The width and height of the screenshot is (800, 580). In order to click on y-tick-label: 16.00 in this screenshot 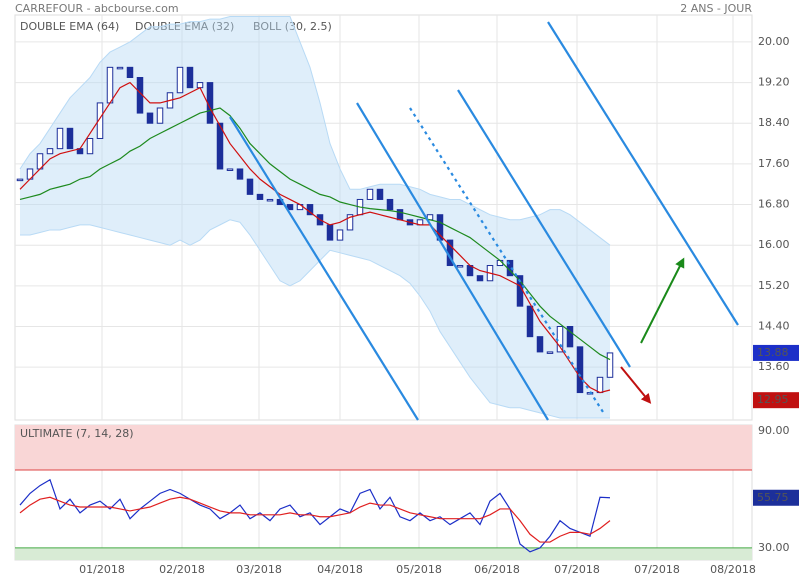, I will do `click(774, 244)`.